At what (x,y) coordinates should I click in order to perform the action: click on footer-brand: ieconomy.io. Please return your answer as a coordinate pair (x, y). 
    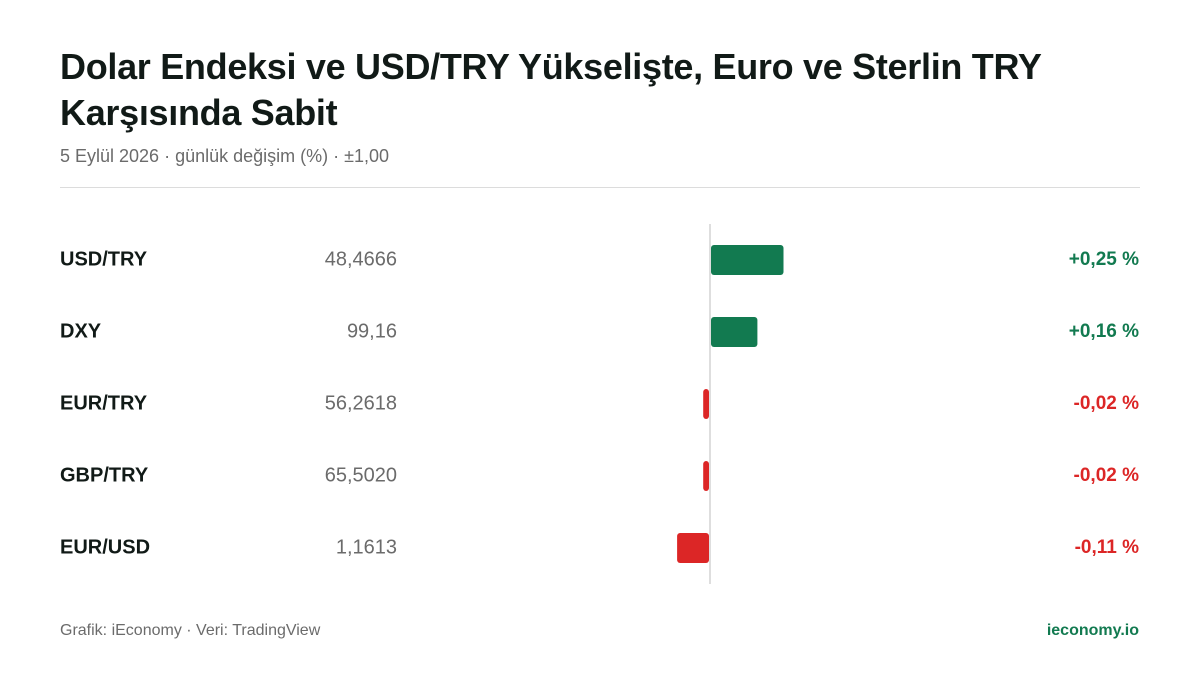
    Looking at the image, I should click on (1093, 630).